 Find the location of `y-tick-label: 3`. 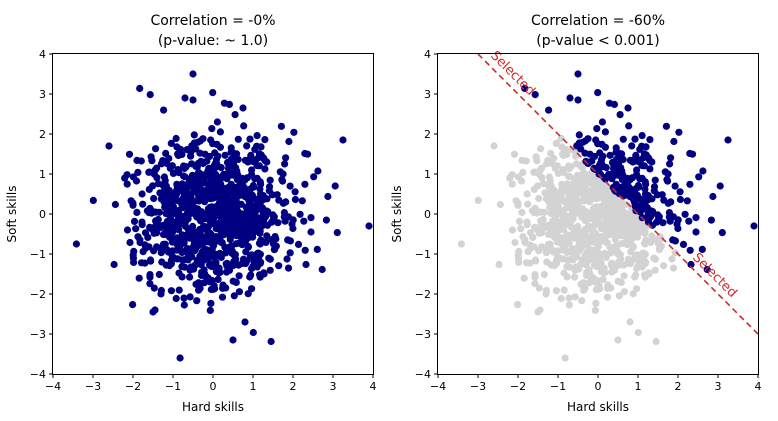

y-tick-label: 3 is located at coordinates (42, 94).